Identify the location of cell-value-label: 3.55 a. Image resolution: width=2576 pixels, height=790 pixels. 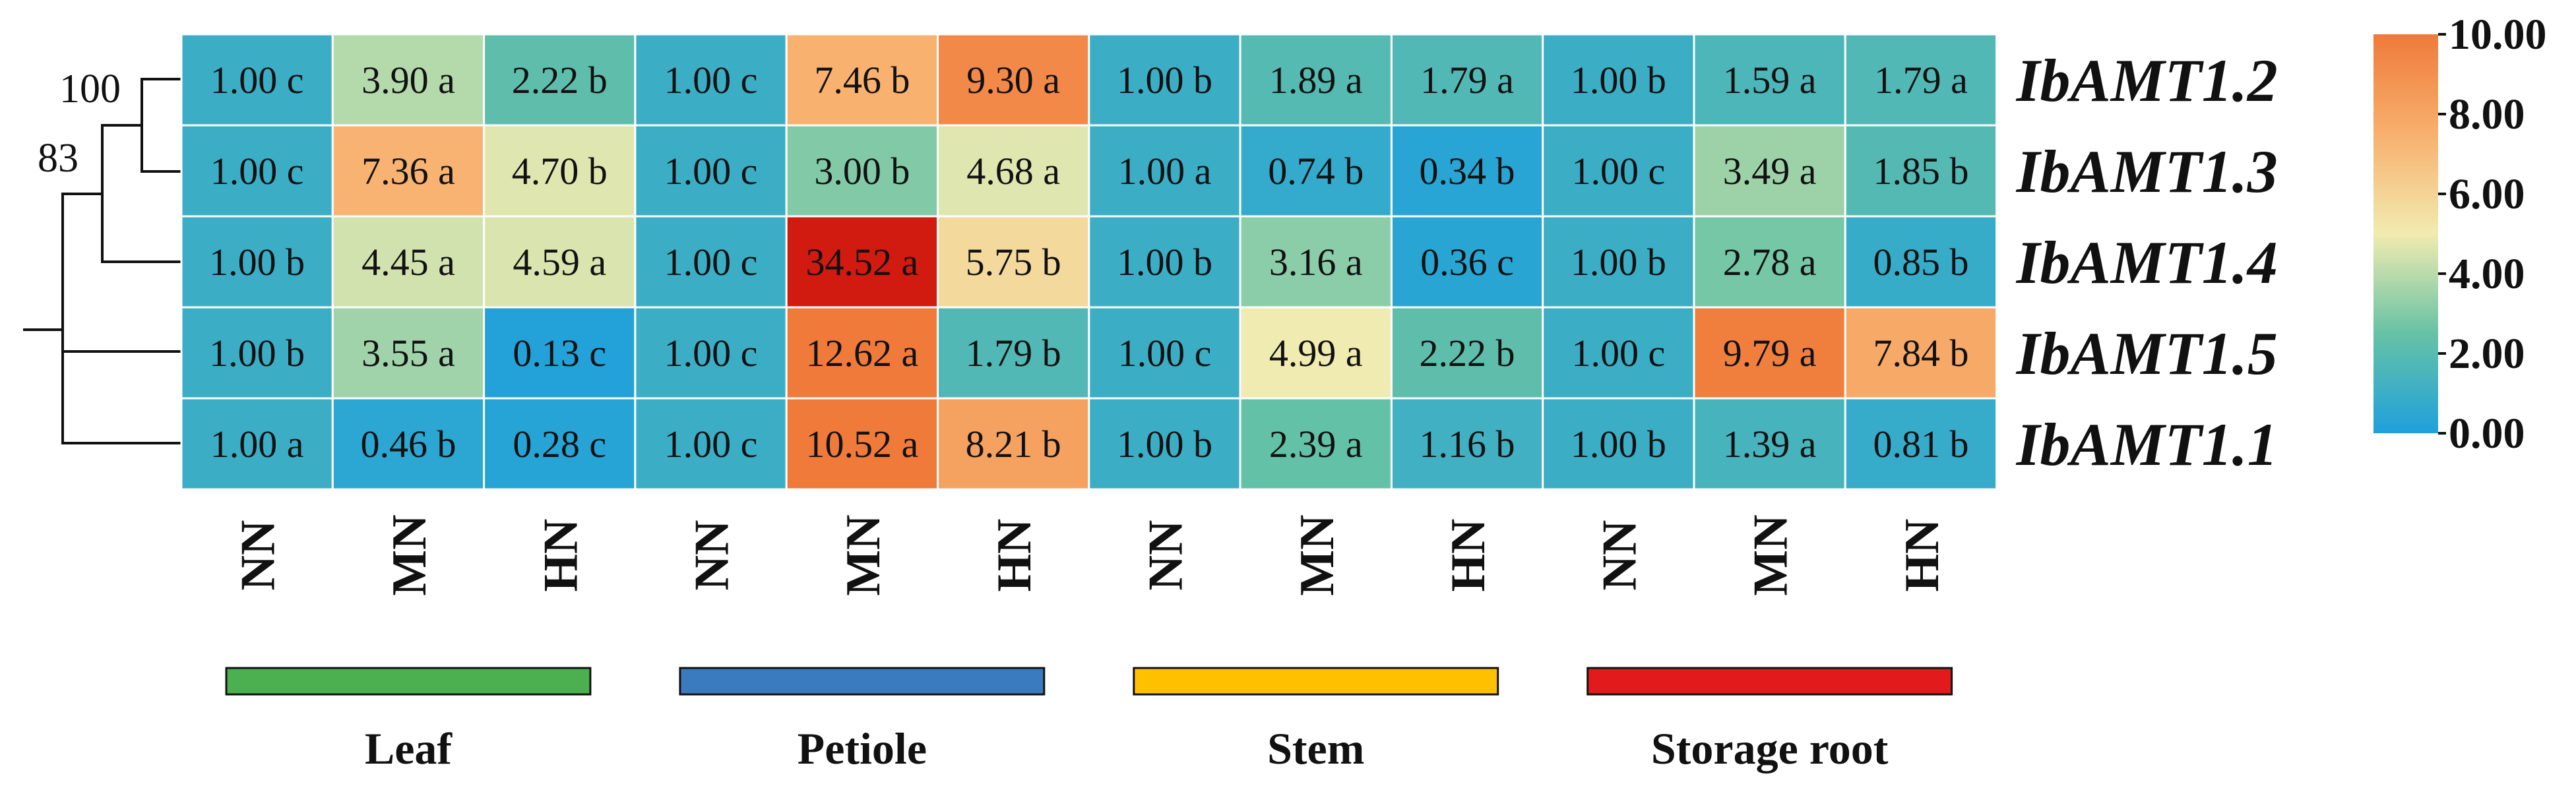
(408, 354).